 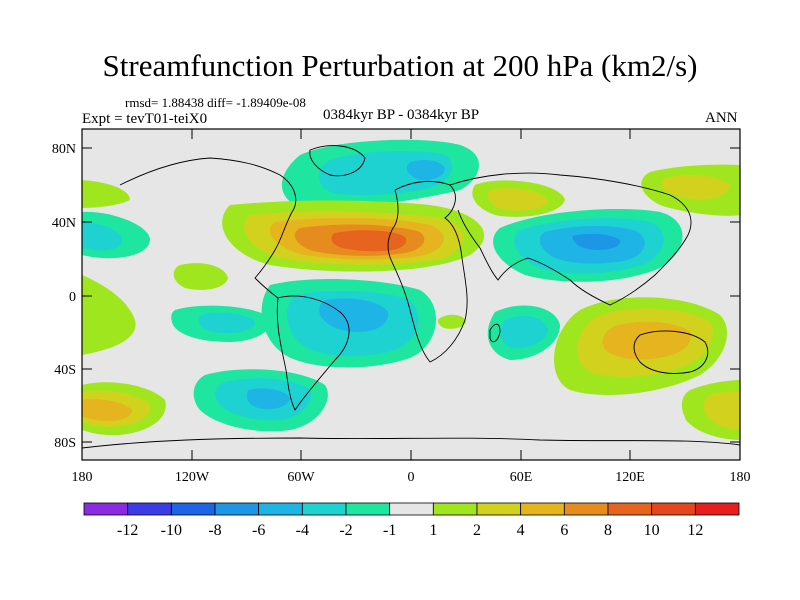 What do you see at coordinates (427, 271) in the screenshot?
I see `coastline-europe-africa` at bounding box center [427, 271].